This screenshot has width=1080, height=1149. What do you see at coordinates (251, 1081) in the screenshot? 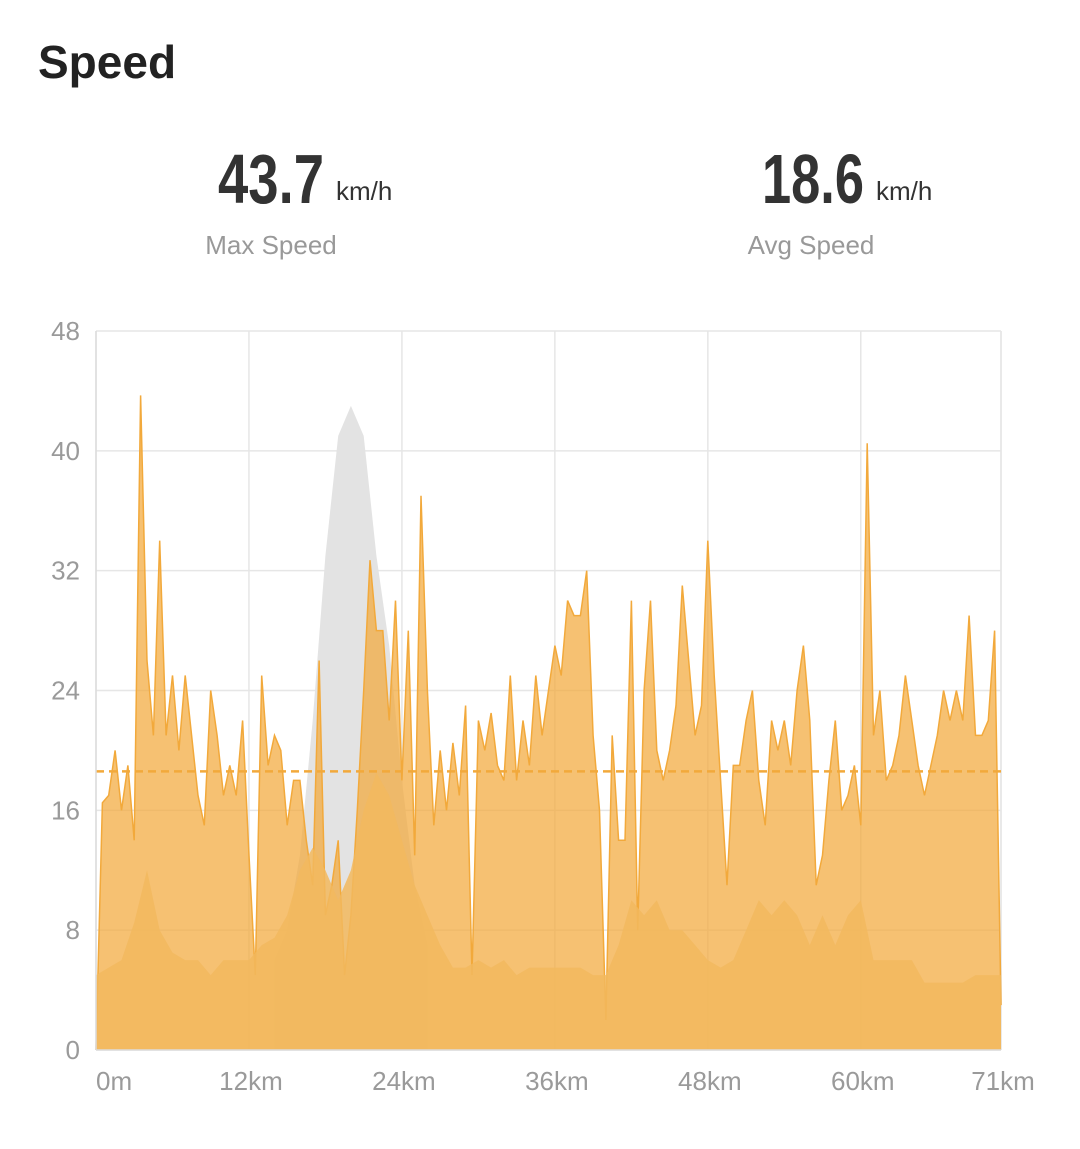
I see `x-tick-label: 12km` at bounding box center [251, 1081].